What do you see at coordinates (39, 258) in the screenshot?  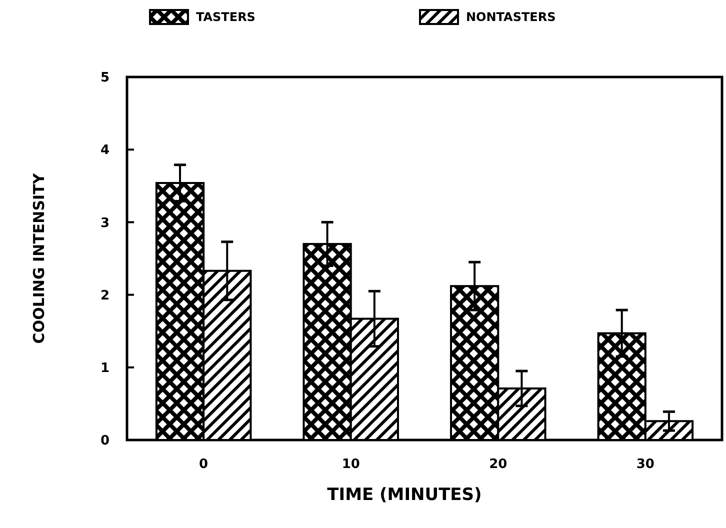 I see `y-axis-title: COOLING INTENSITY` at bounding box center [39, 258].